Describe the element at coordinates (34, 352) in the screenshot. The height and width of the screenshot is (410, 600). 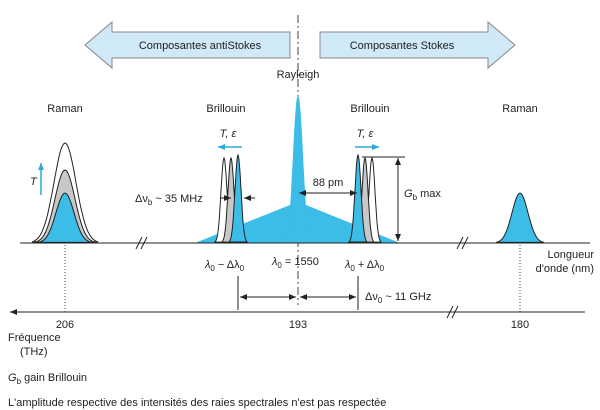
I see `frequency-axis-label: (THz)` at that location.